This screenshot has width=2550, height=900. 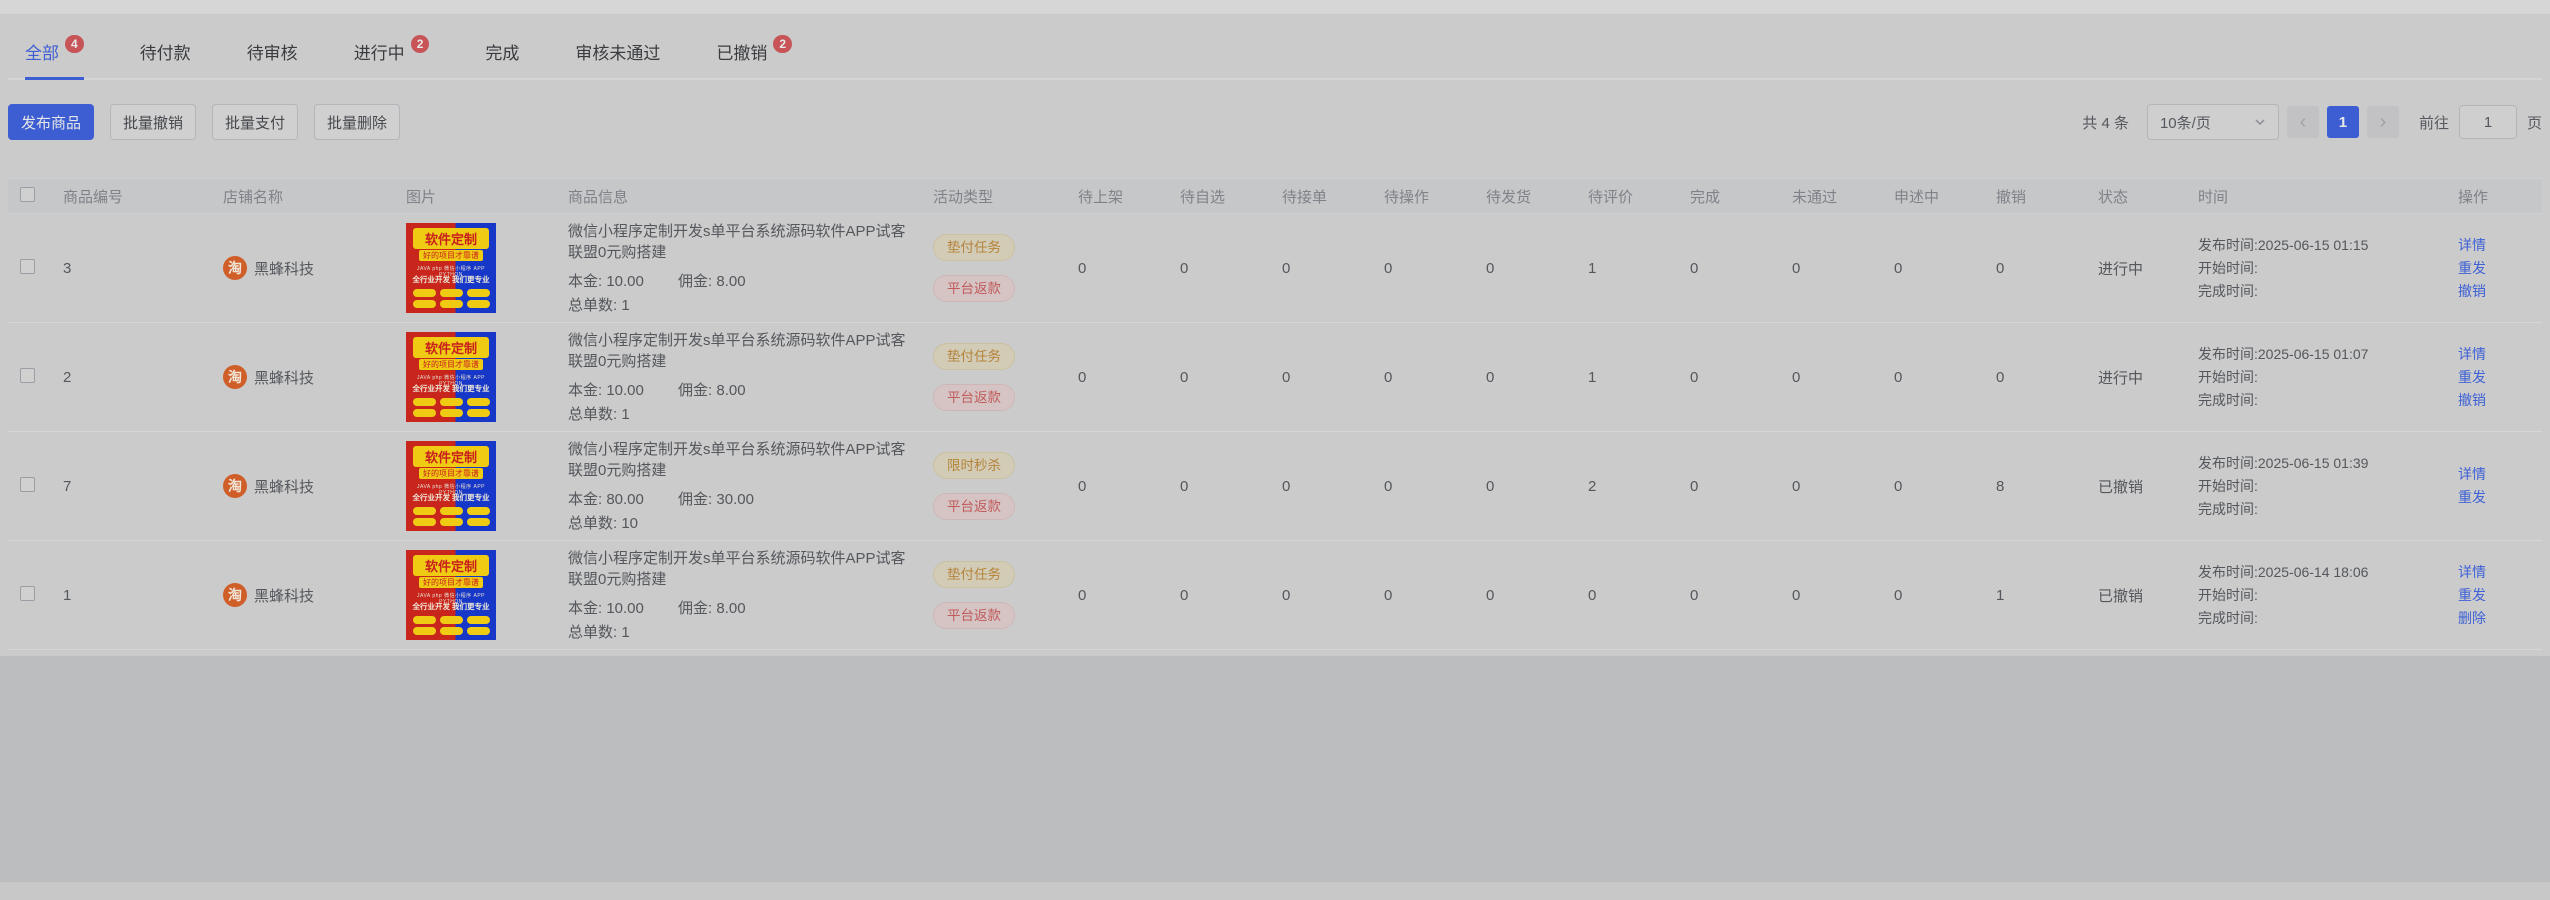 I want to click on product-image-title: 软件定制, so click(x=451, y=565).